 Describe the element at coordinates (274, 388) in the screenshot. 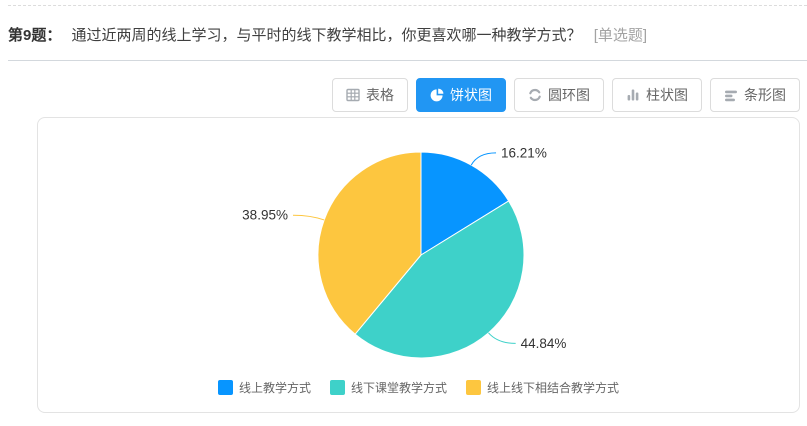

I see `legend-label: 线上教学方式` at that location.